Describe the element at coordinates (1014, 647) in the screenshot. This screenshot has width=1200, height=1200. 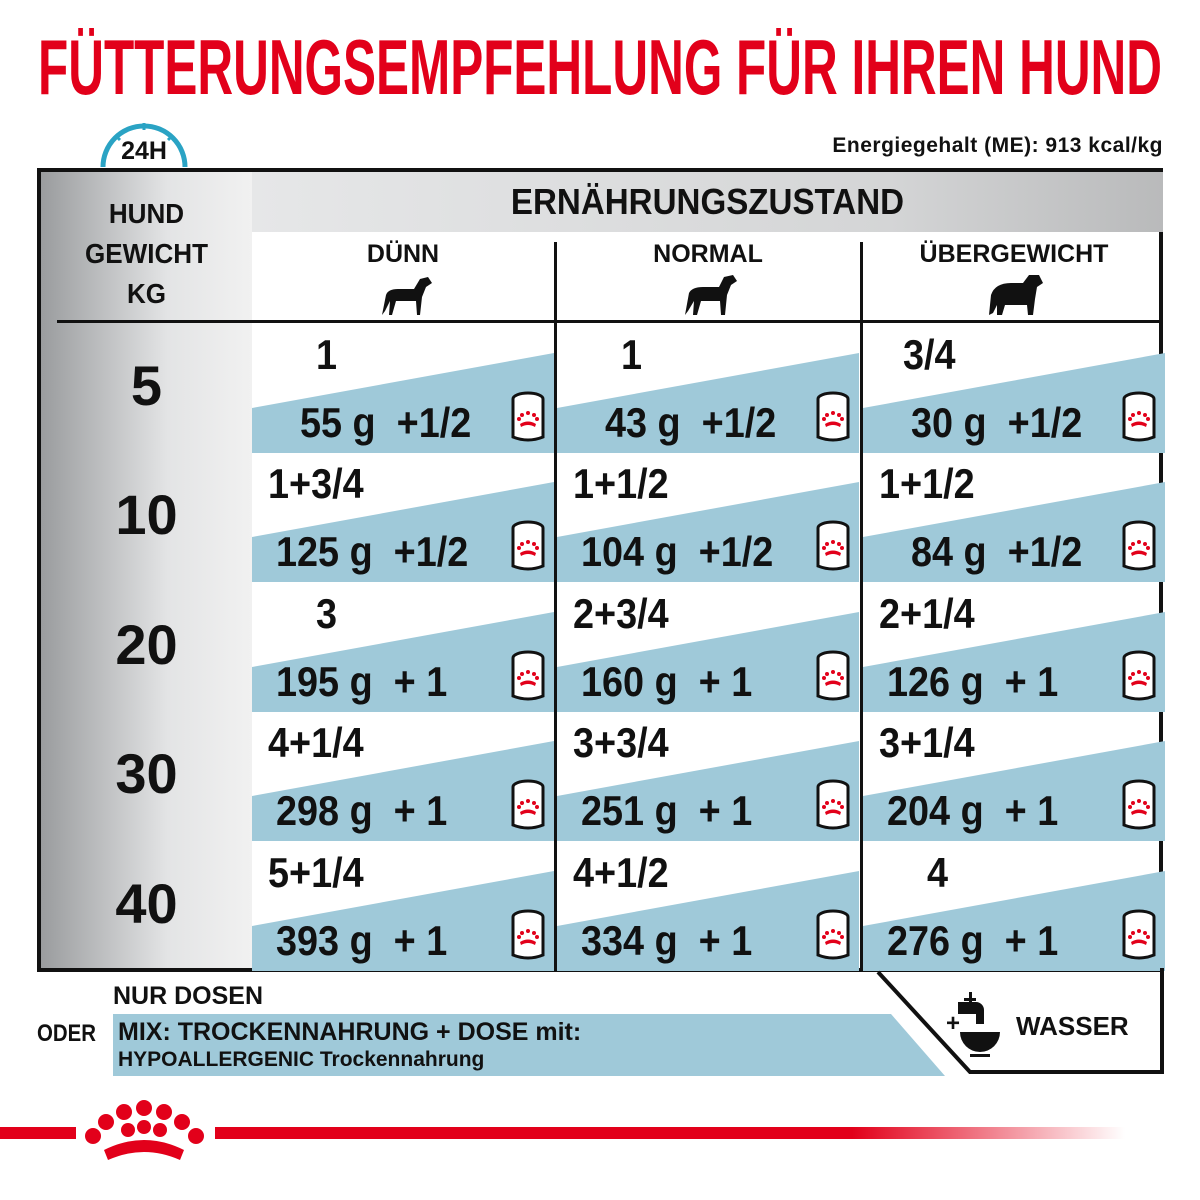
I see `feeding-cell: 2+1/4 126 g + 1` at that location.